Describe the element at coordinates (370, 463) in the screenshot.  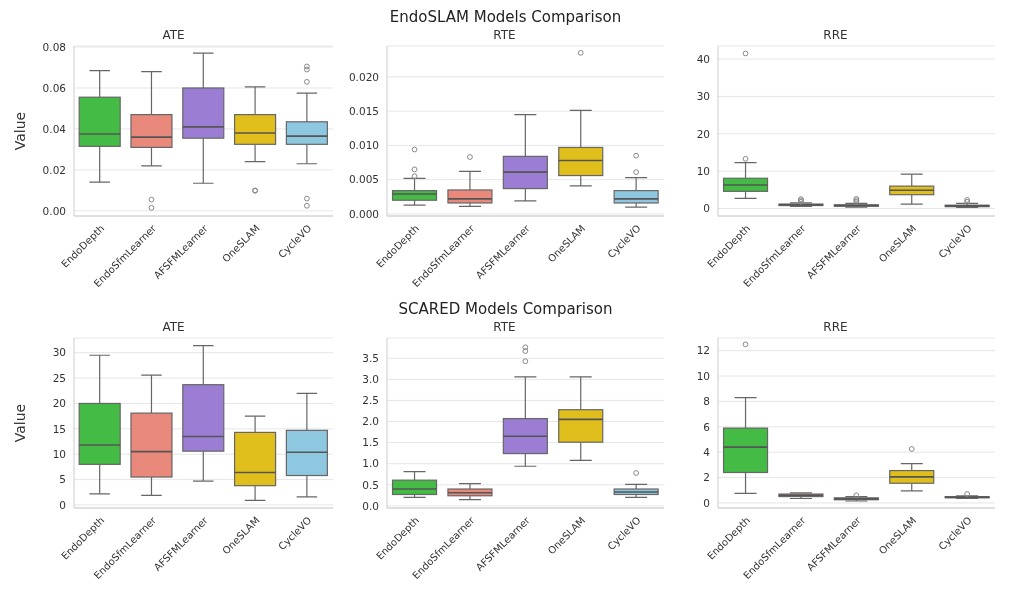
I see `y-tick-label: 1.0` at that location.